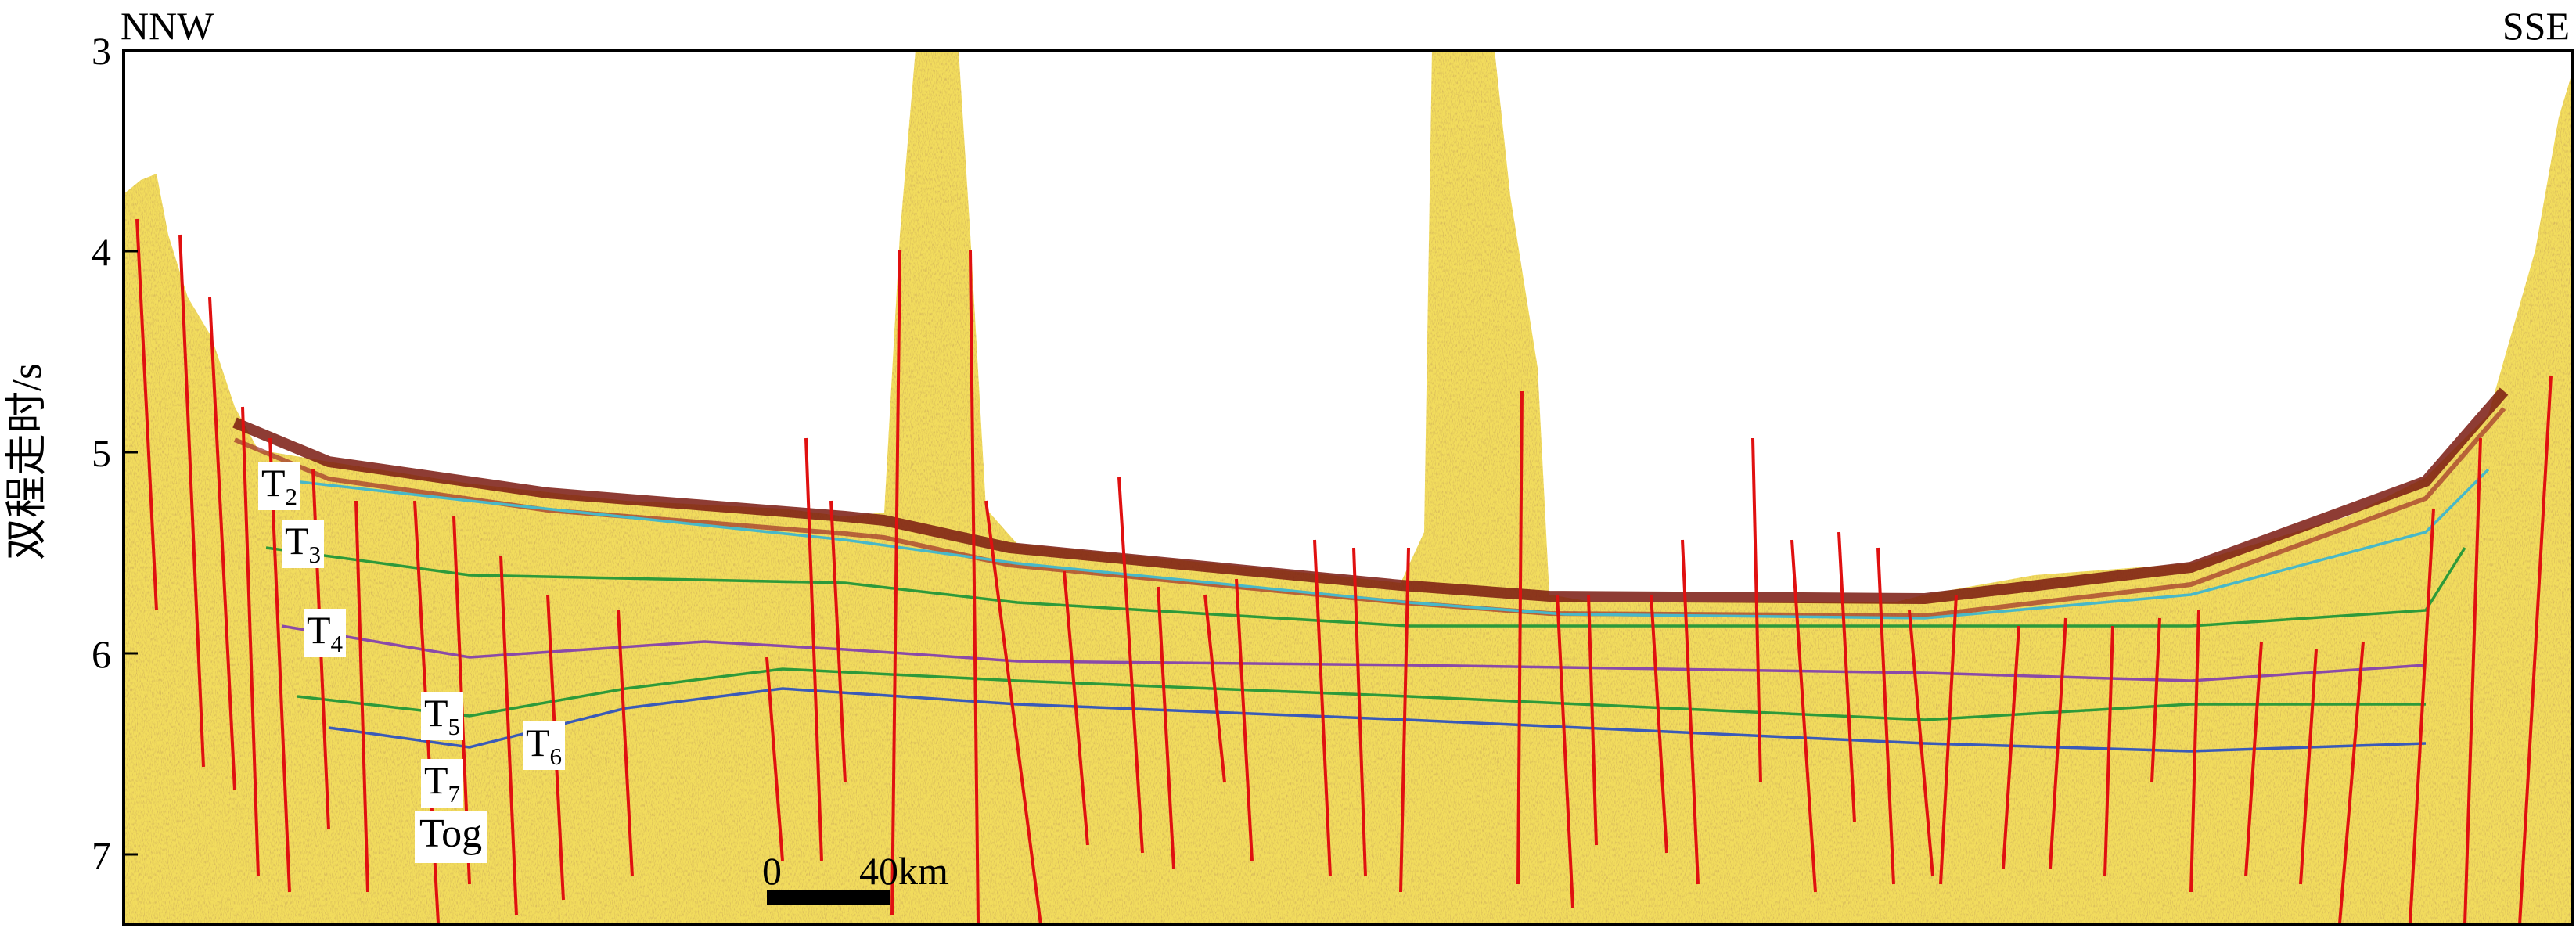 This screenshot has width=2576, height=928. What do you see at coordinates (443, 716) in the screenshot?
I see `horizon-label-t5: T5` at bounding box center [443, 716].